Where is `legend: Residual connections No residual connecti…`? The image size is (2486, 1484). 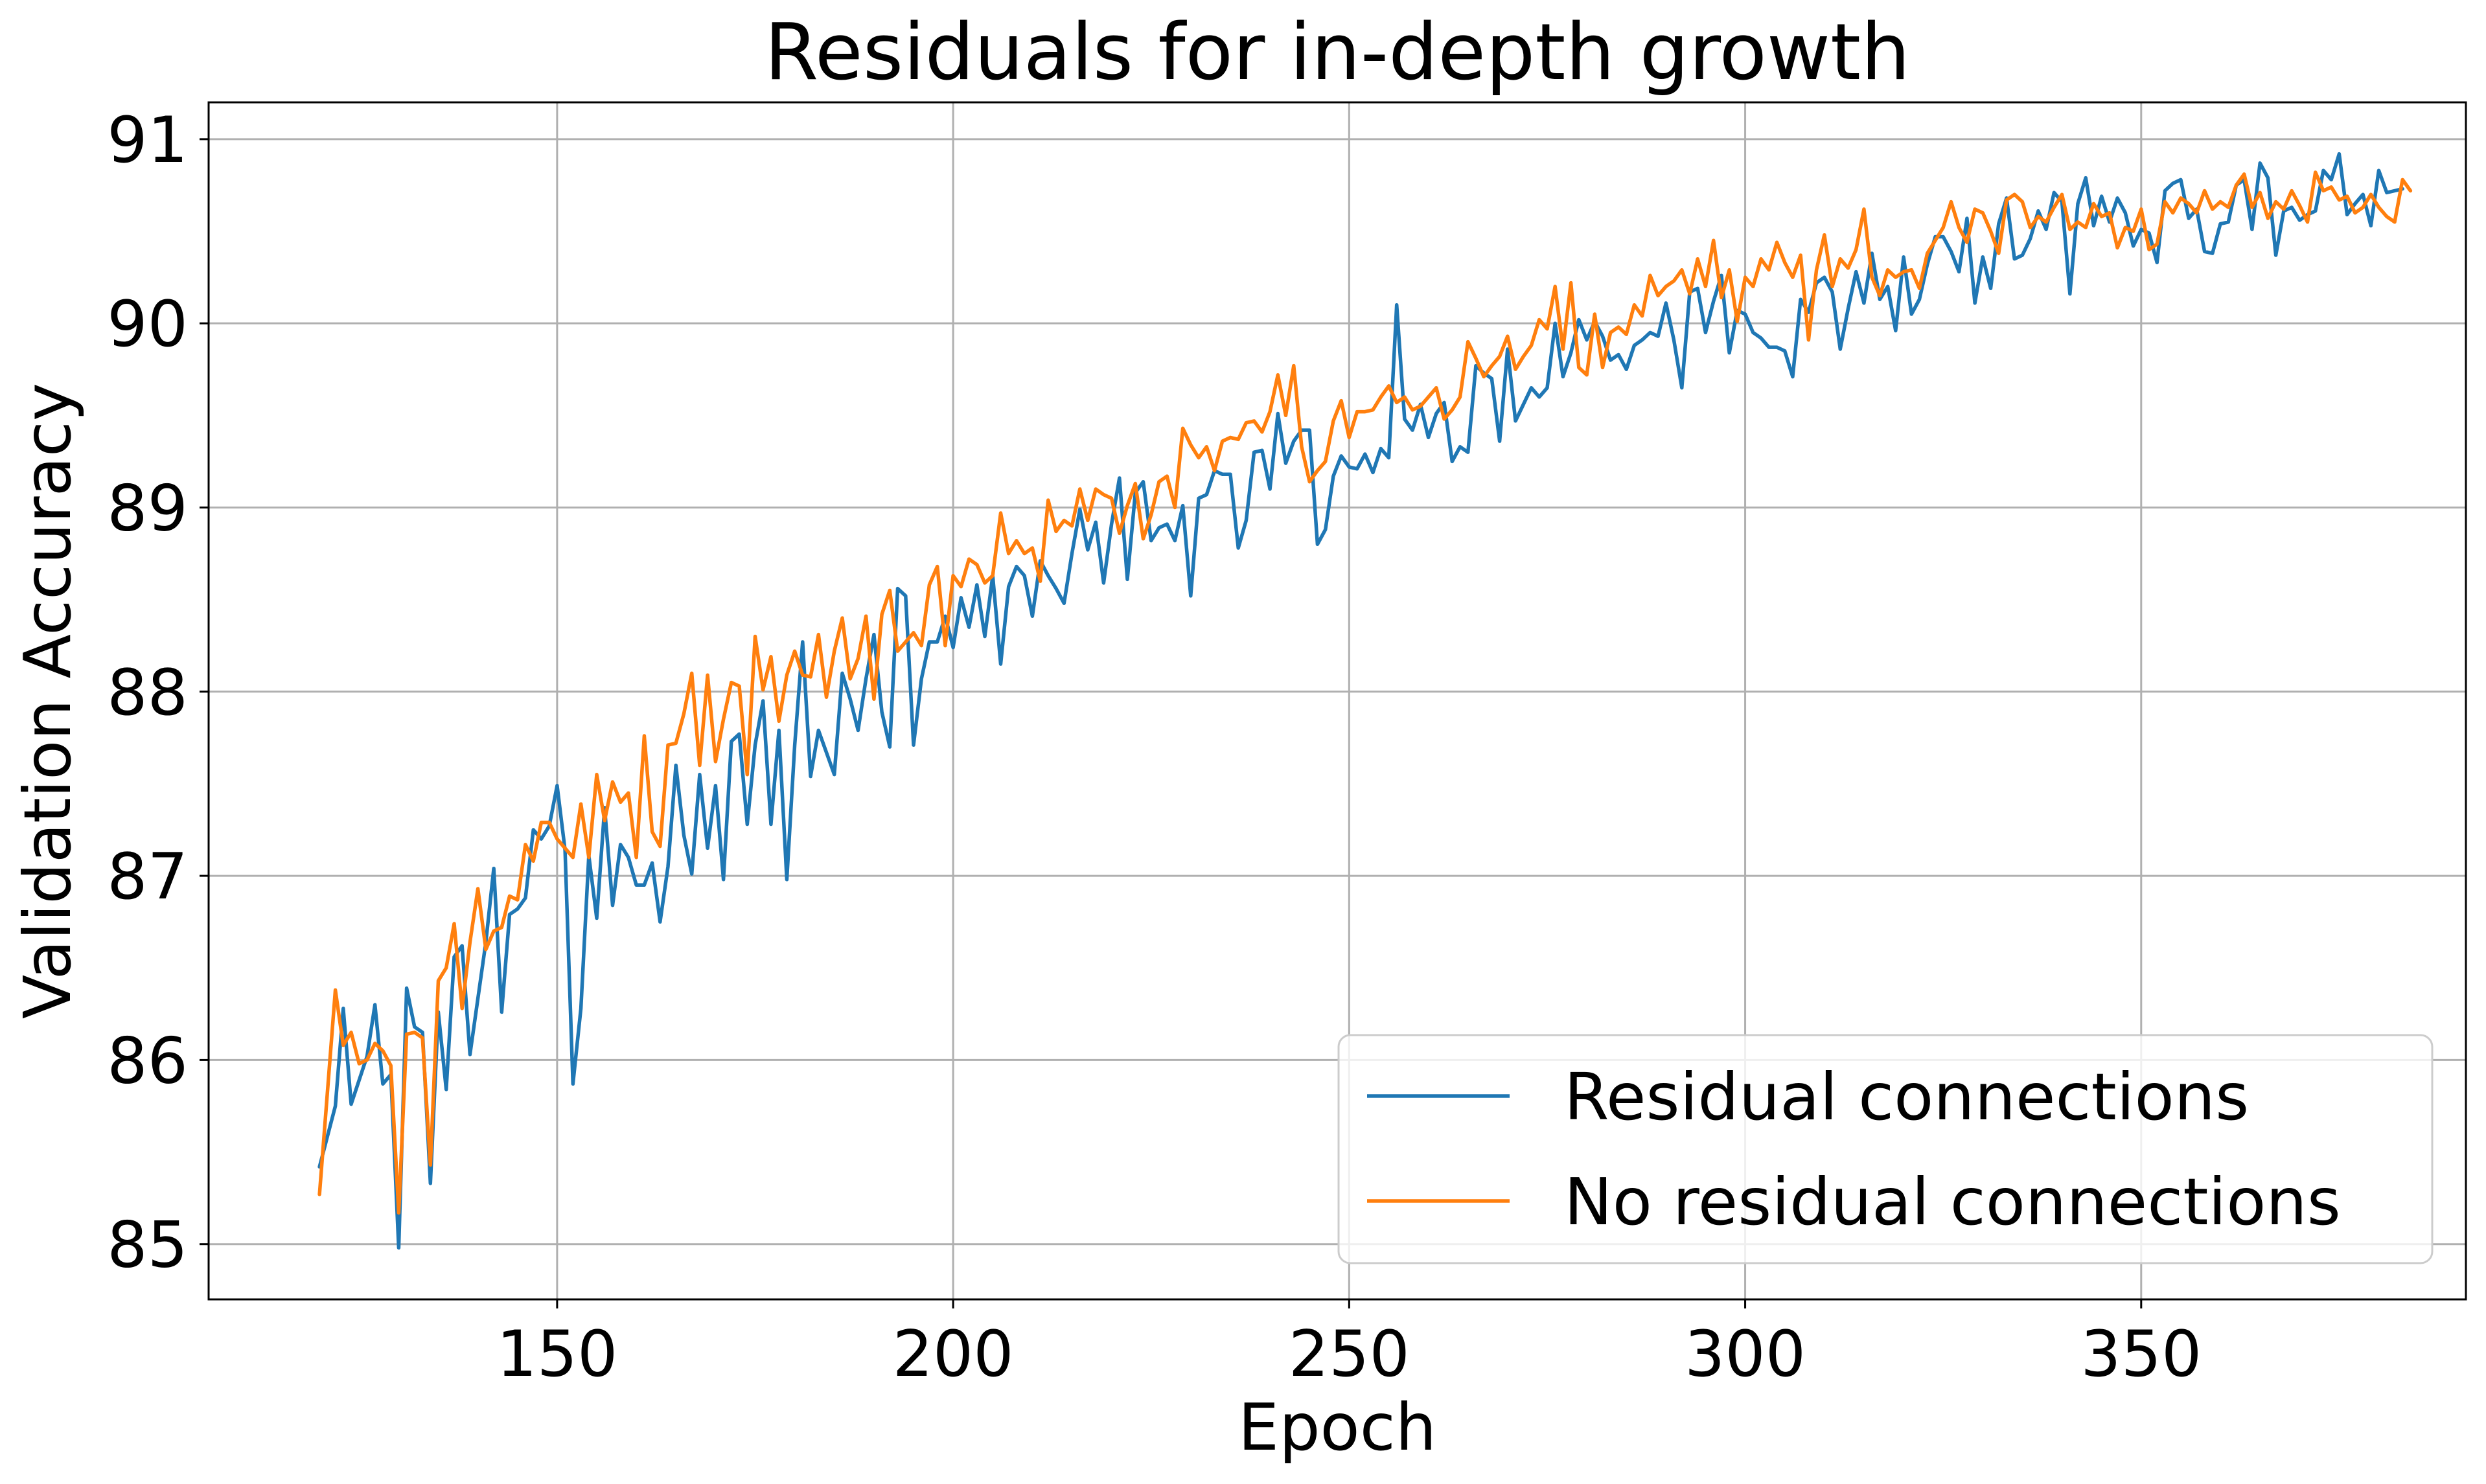
legend: Residual connections No residual connecti… is located at coordinates (1886, 1149).